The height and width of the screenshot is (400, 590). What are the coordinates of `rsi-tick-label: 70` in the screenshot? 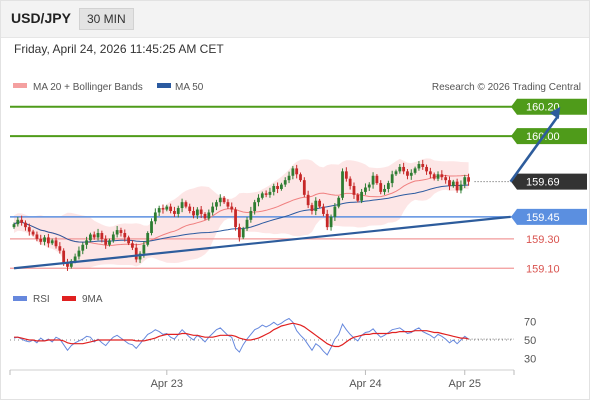 It's located at (530, 322).